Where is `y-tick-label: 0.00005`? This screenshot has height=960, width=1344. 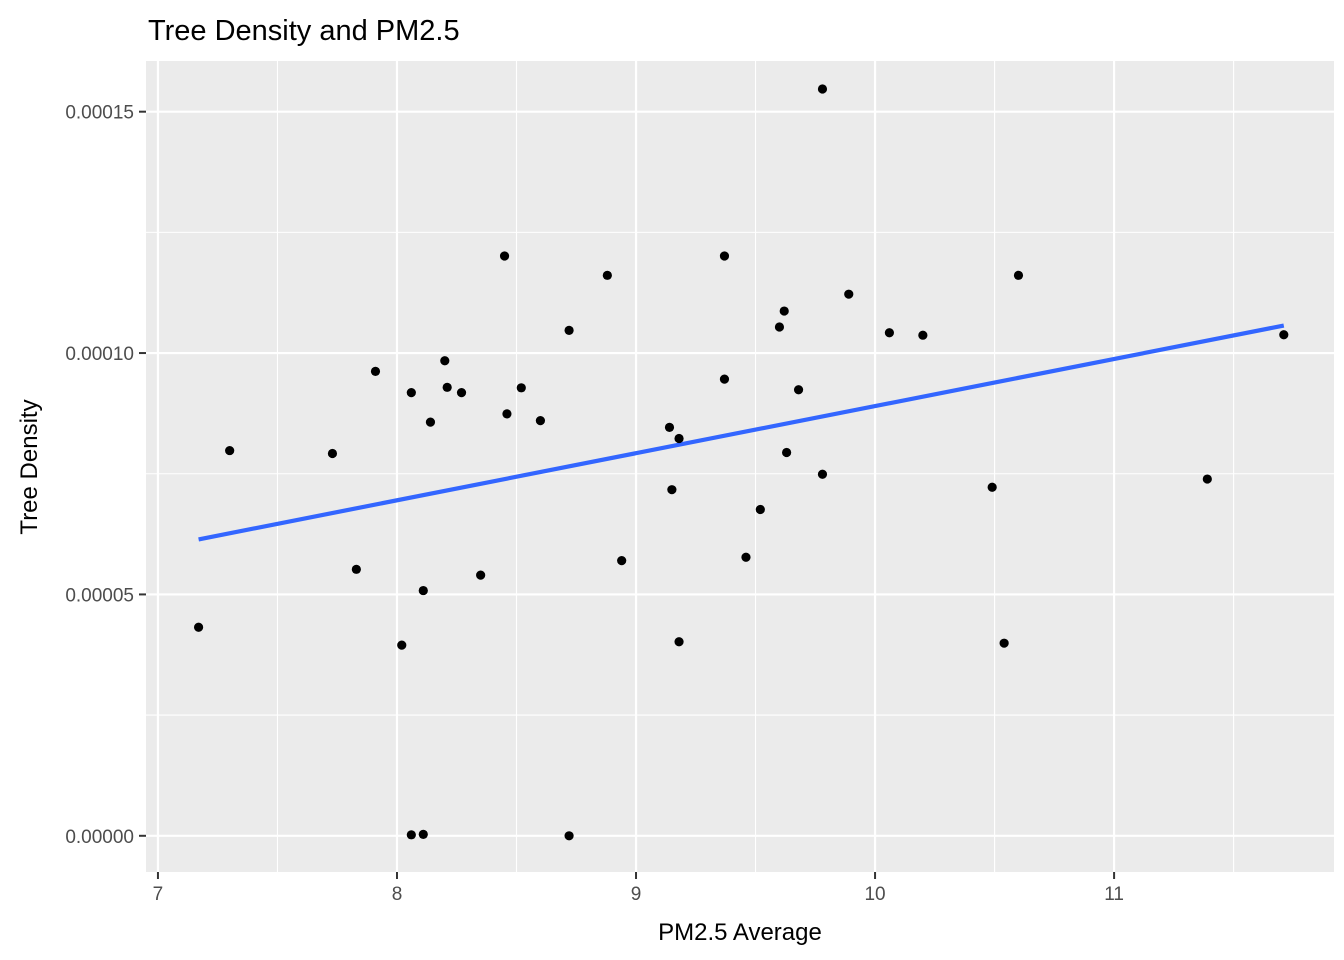
y-tick-label: 0.00005 is located at coordinates (99, 595).